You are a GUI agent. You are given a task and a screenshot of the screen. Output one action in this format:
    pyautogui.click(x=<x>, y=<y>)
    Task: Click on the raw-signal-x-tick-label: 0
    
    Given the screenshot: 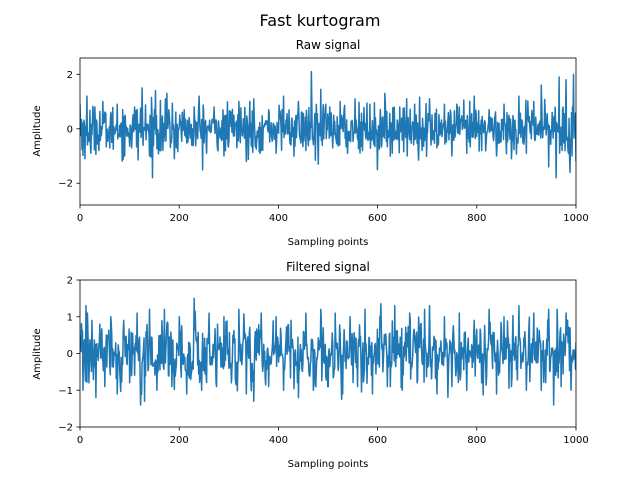 What is the action you would take?
    pyautogui.click(x=80, y=218)
    